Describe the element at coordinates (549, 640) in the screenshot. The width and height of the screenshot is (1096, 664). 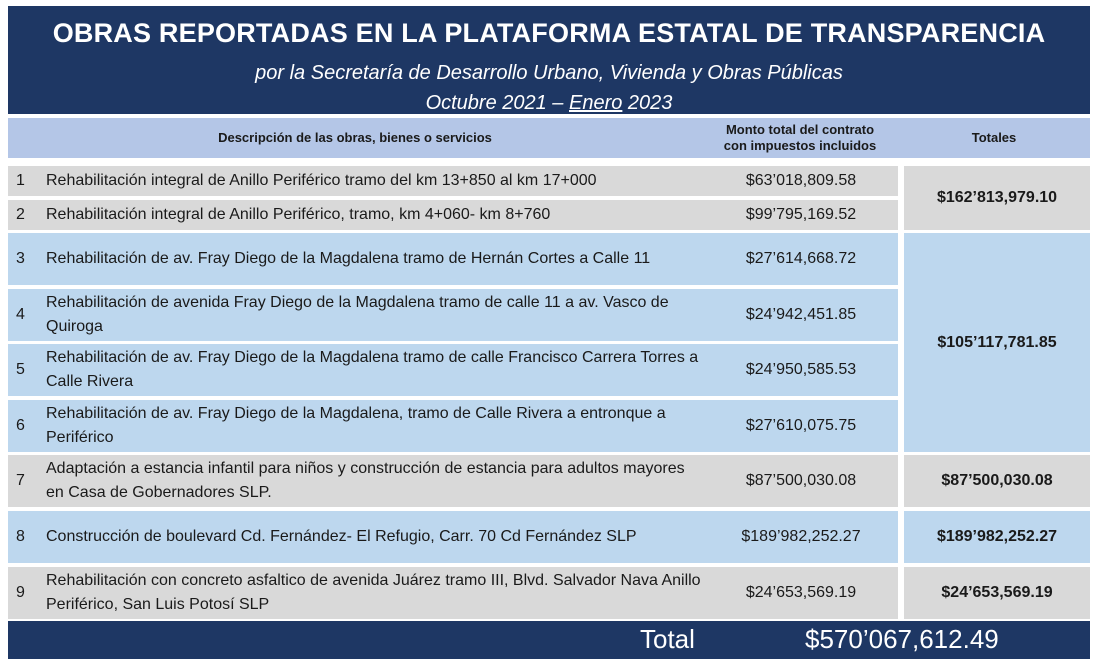
I see `grand-total-bar: Total $570’067,612.49` at that location.